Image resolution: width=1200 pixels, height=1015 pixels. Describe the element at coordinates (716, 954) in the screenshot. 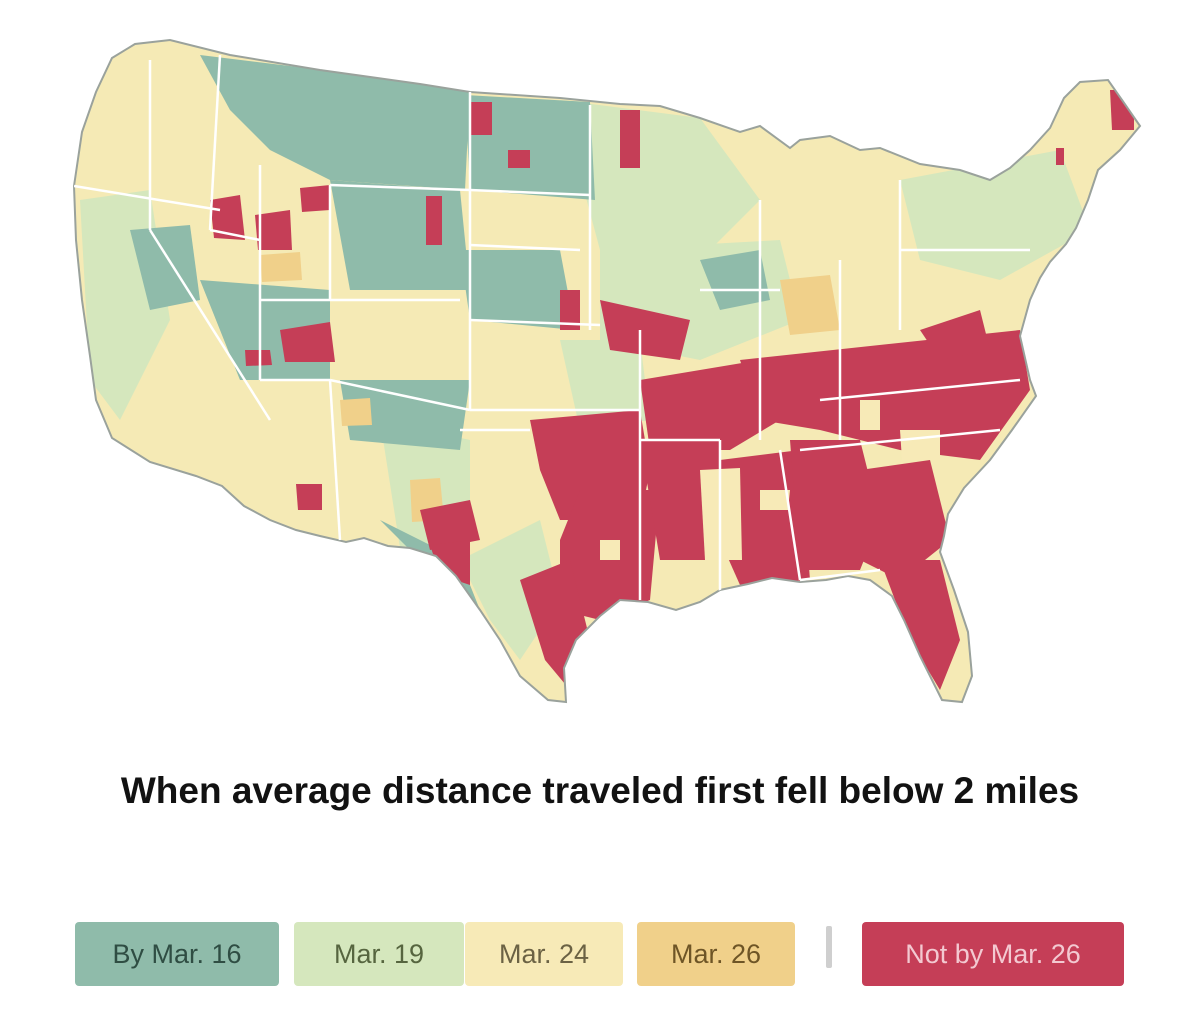

I see `legend-item-mar-26: Mar. 26` at that location.